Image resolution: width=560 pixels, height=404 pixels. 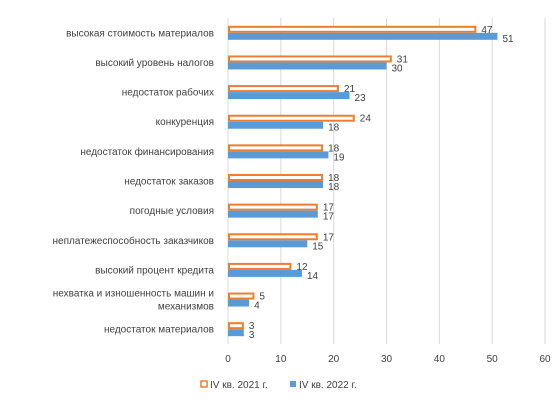 I want to click on category-label: конкуренция, so click(x=185, y=122).